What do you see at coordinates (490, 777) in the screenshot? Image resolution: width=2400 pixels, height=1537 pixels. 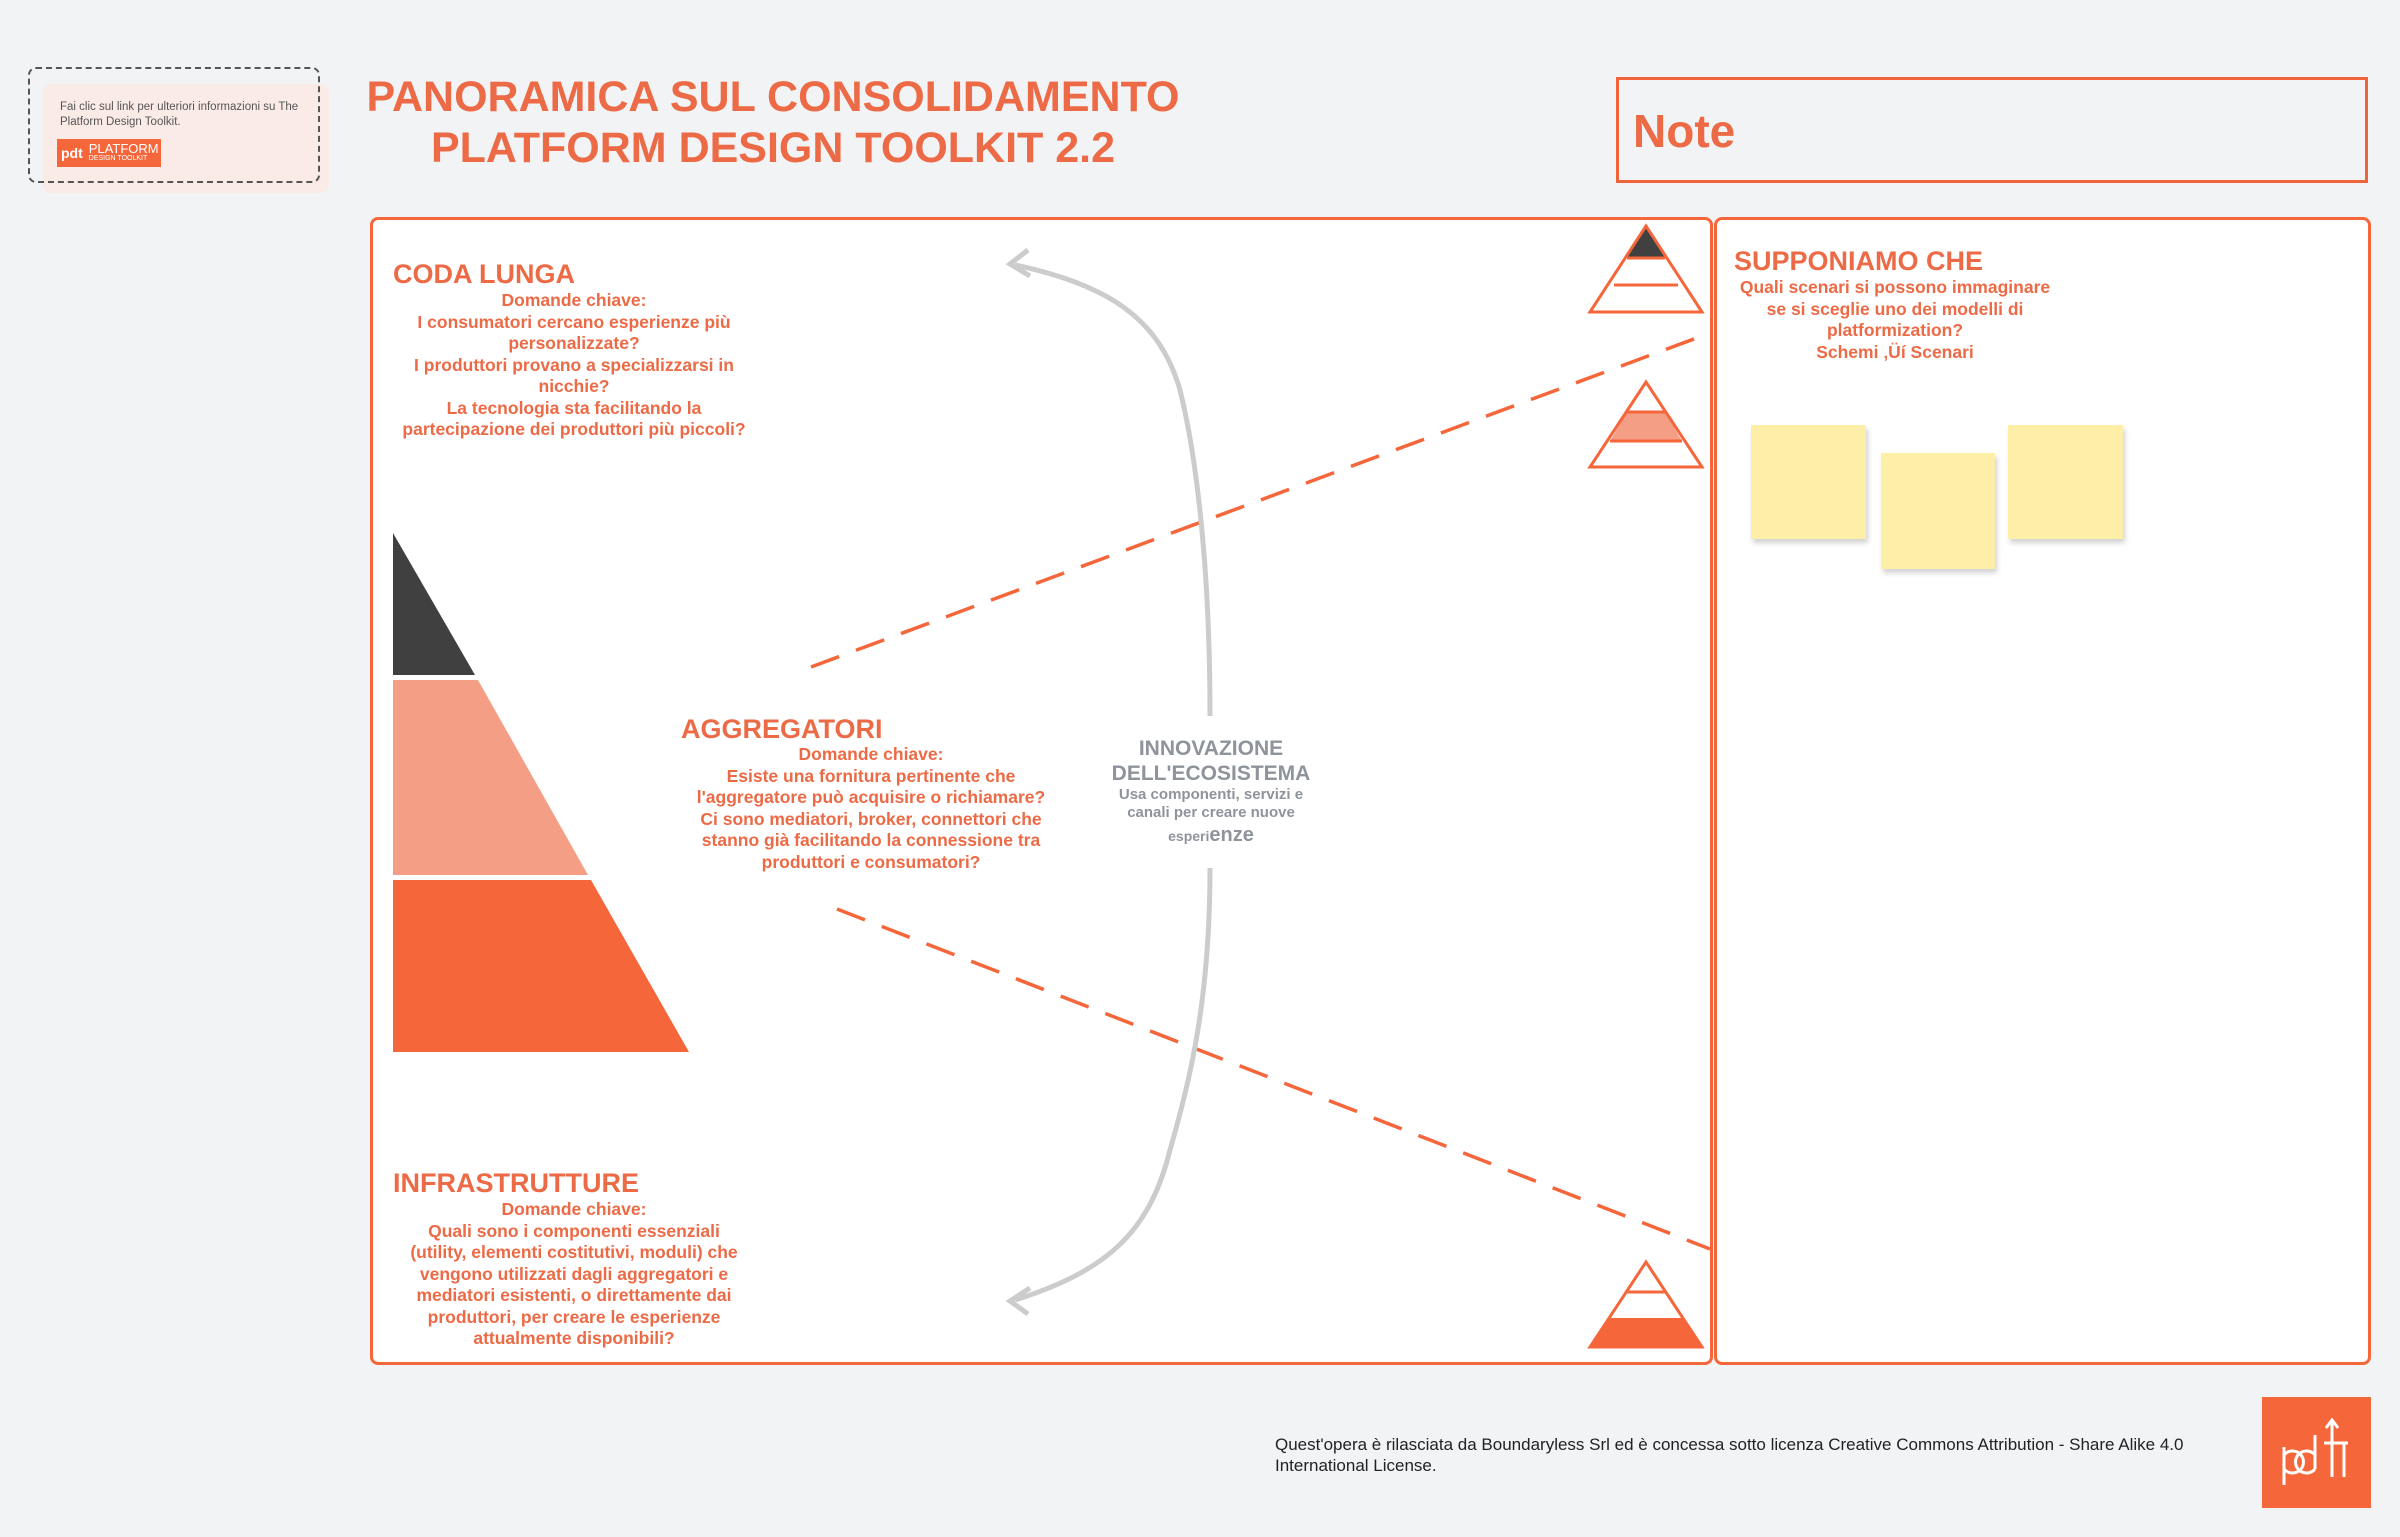 I see `pyramid-middle-band` at bounding box center [490, 777].